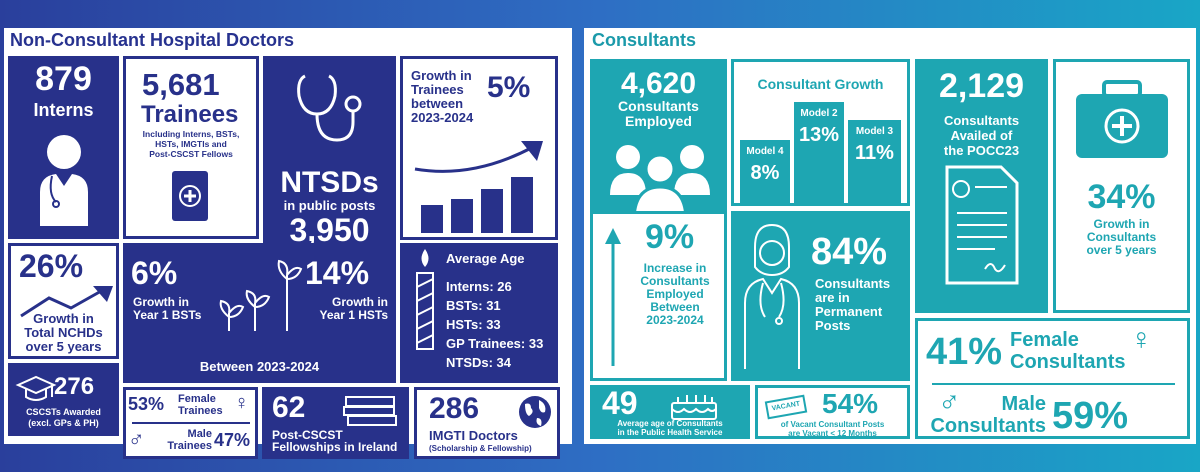 This screenshot has height=472, width=1200. I want to click on growth-bar-model4: Model 4 8%, so click(765, 171).